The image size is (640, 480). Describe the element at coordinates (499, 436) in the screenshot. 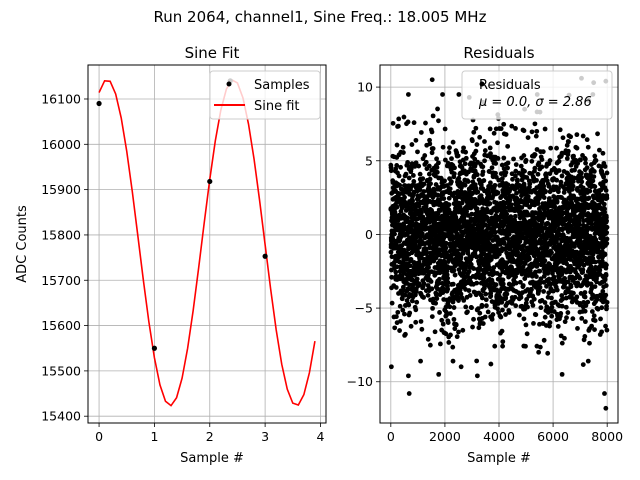

I see `residuals-xtick-label: 4000` at that location.